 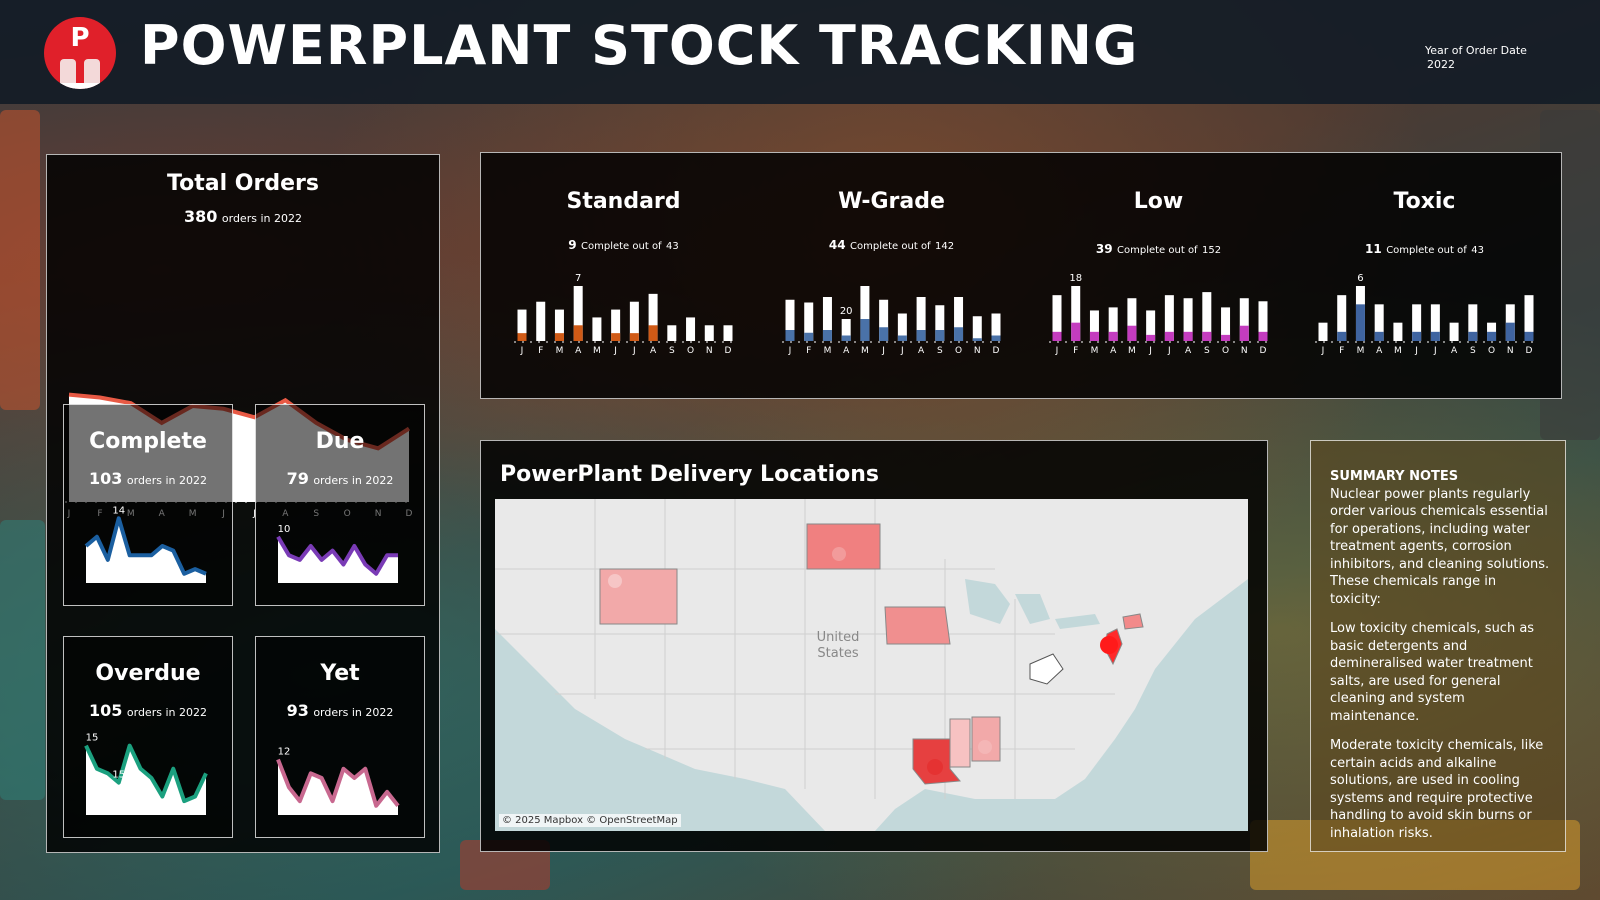 I want to click on marker-louisiana, so click(x=935, y=767).